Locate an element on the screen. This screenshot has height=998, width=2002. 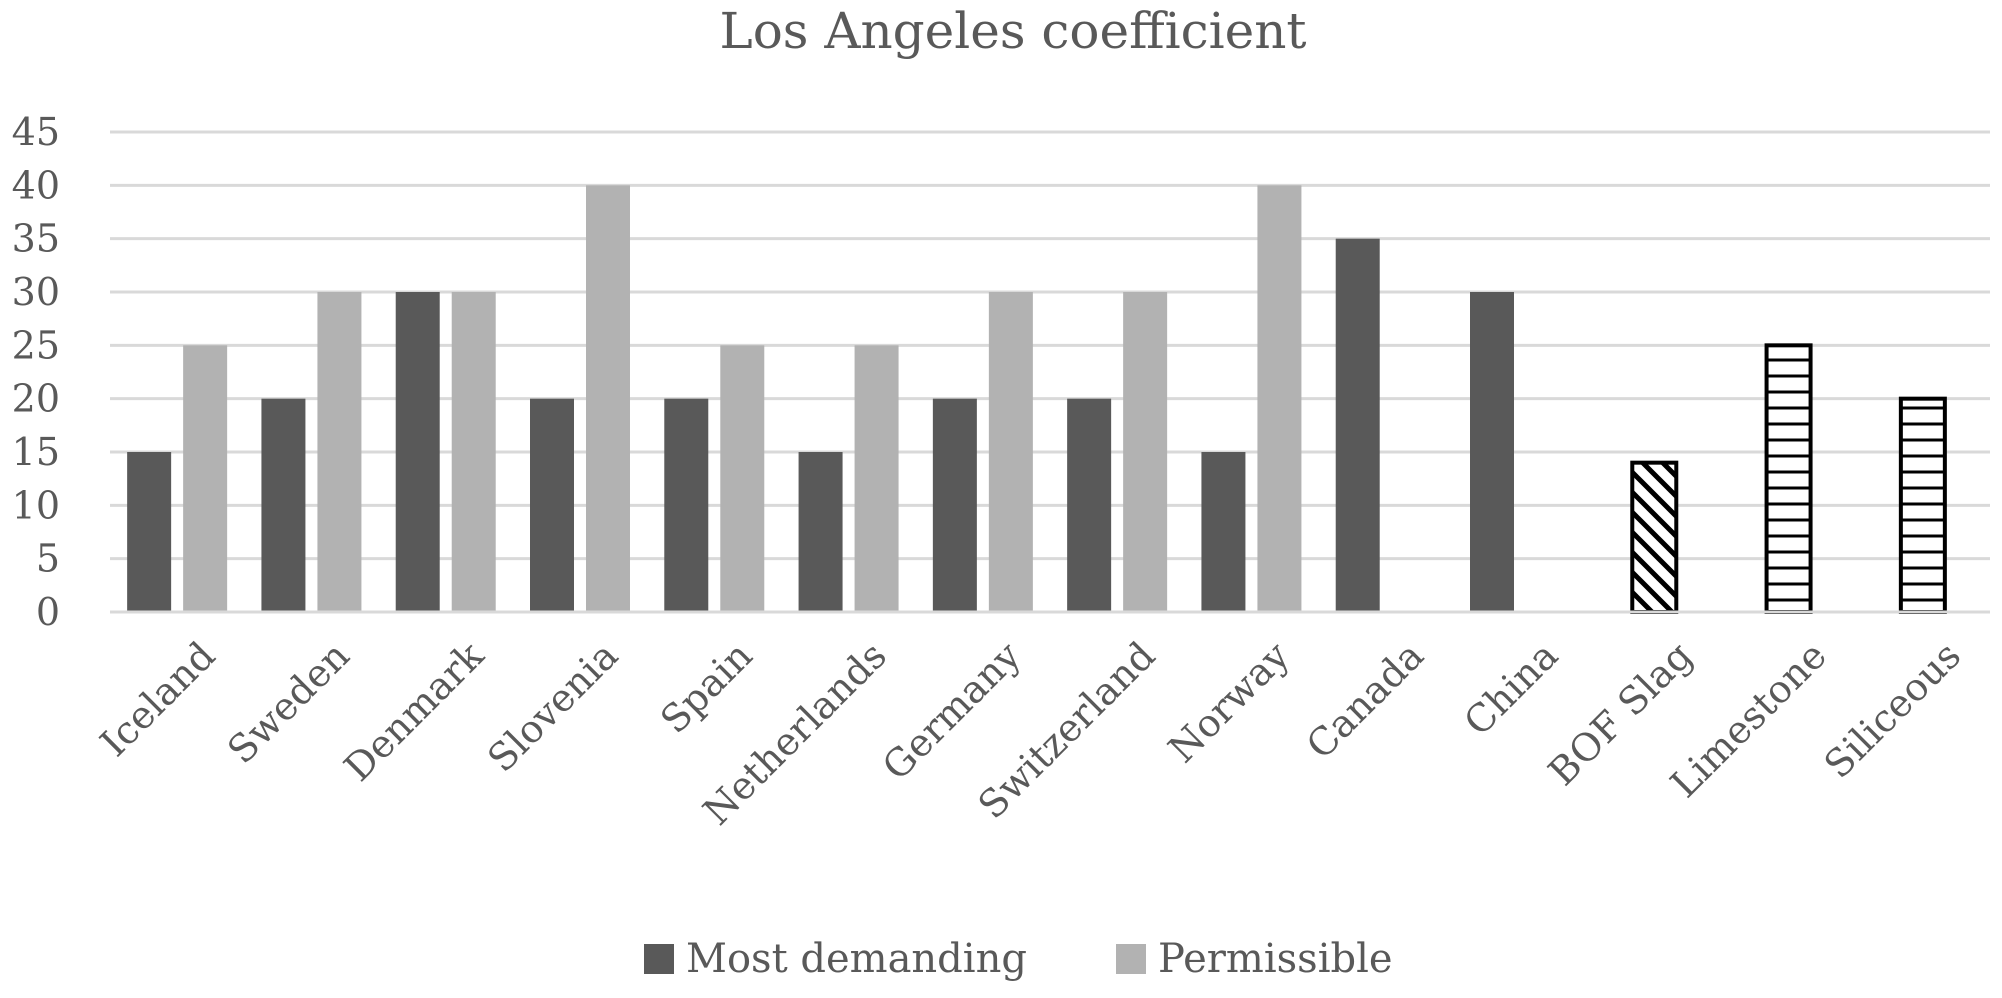
bar-permissible-slovenia is located at coordinates (608, 399).